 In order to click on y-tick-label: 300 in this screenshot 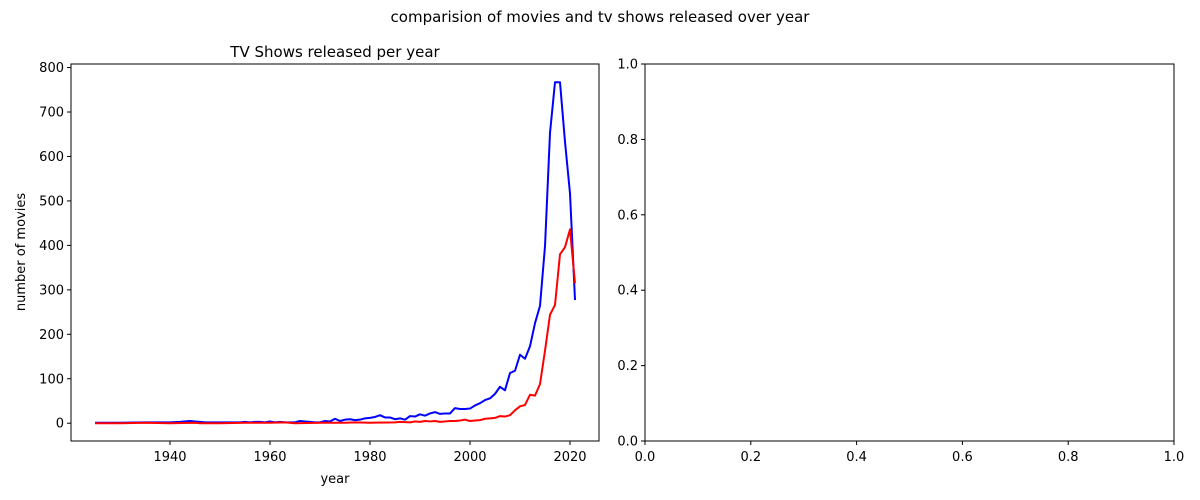, I will do `click(51, 290)`.